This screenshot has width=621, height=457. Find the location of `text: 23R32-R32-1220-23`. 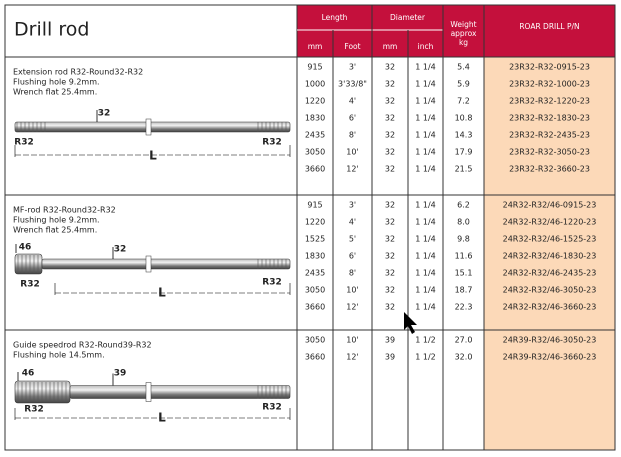

text: 23R32-R32-1220-23 is located at coordinates (549, 101).